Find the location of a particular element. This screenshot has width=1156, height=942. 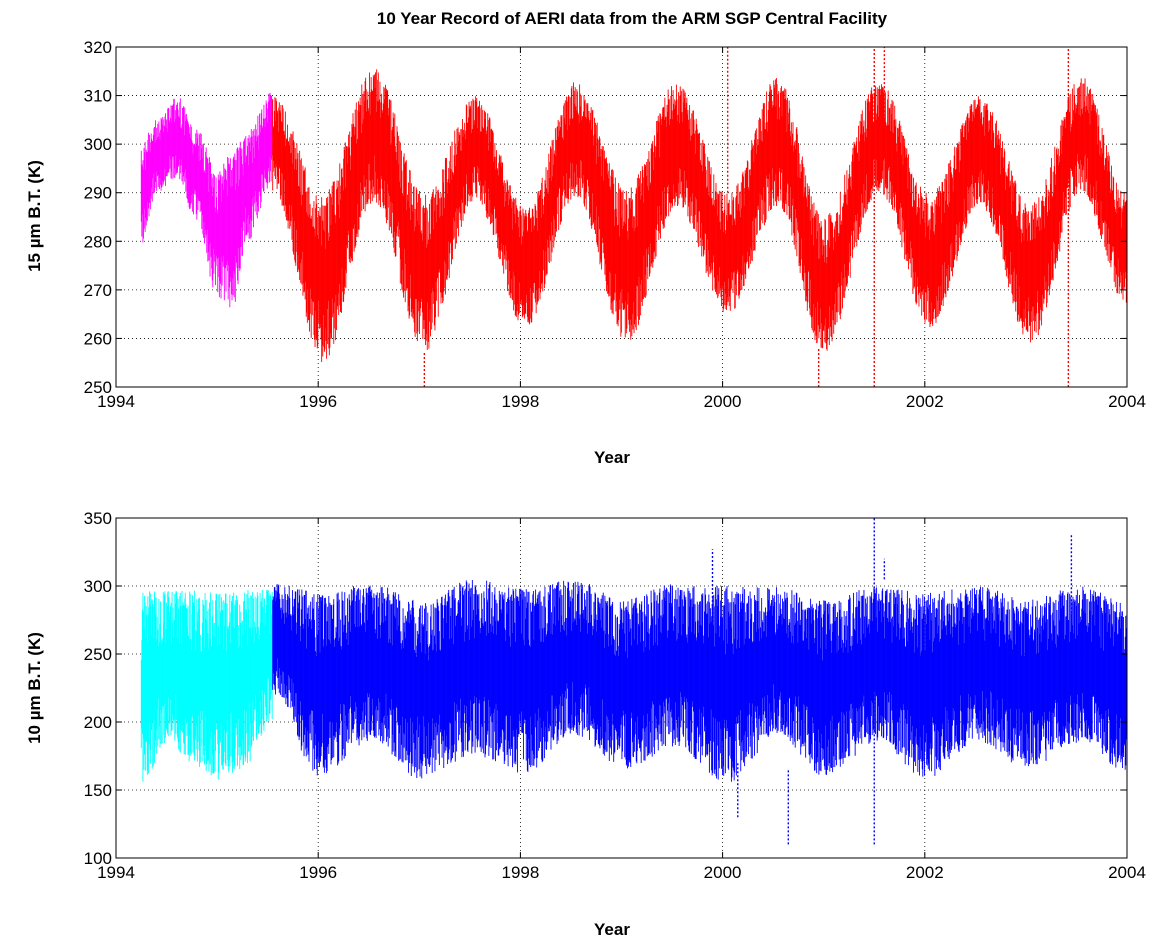

y-tick-label: 270 is located at coordinates (98, 290).